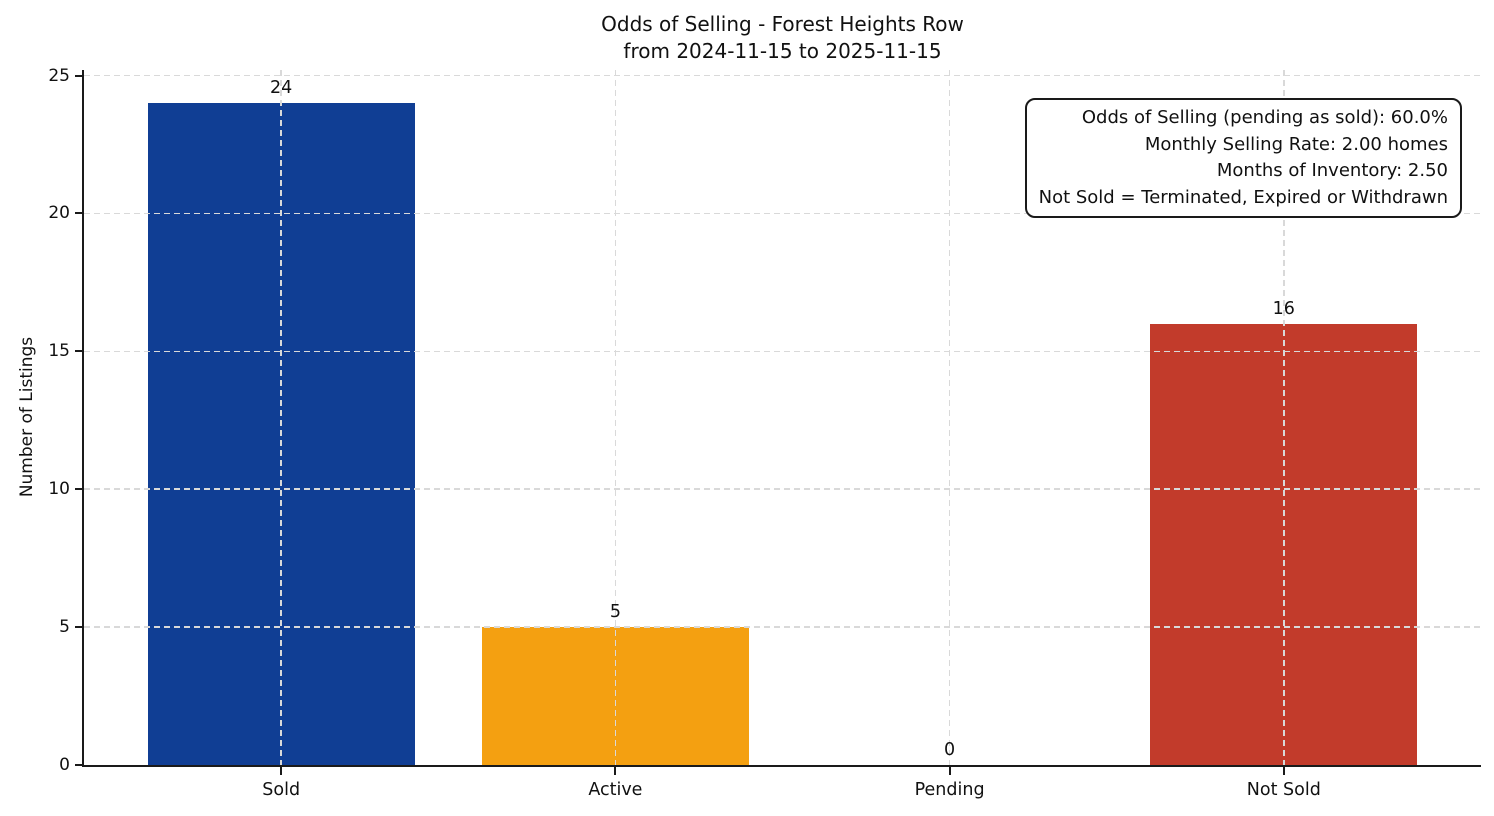 Image resolution: width=1494 pixels, height=816 pixels. Describe the element at coordinates (1264, 117) in the screenshot. I see `annotation-line-odds-of-selling: Odds of Selling (pending as sold): 60.0%` at that location.